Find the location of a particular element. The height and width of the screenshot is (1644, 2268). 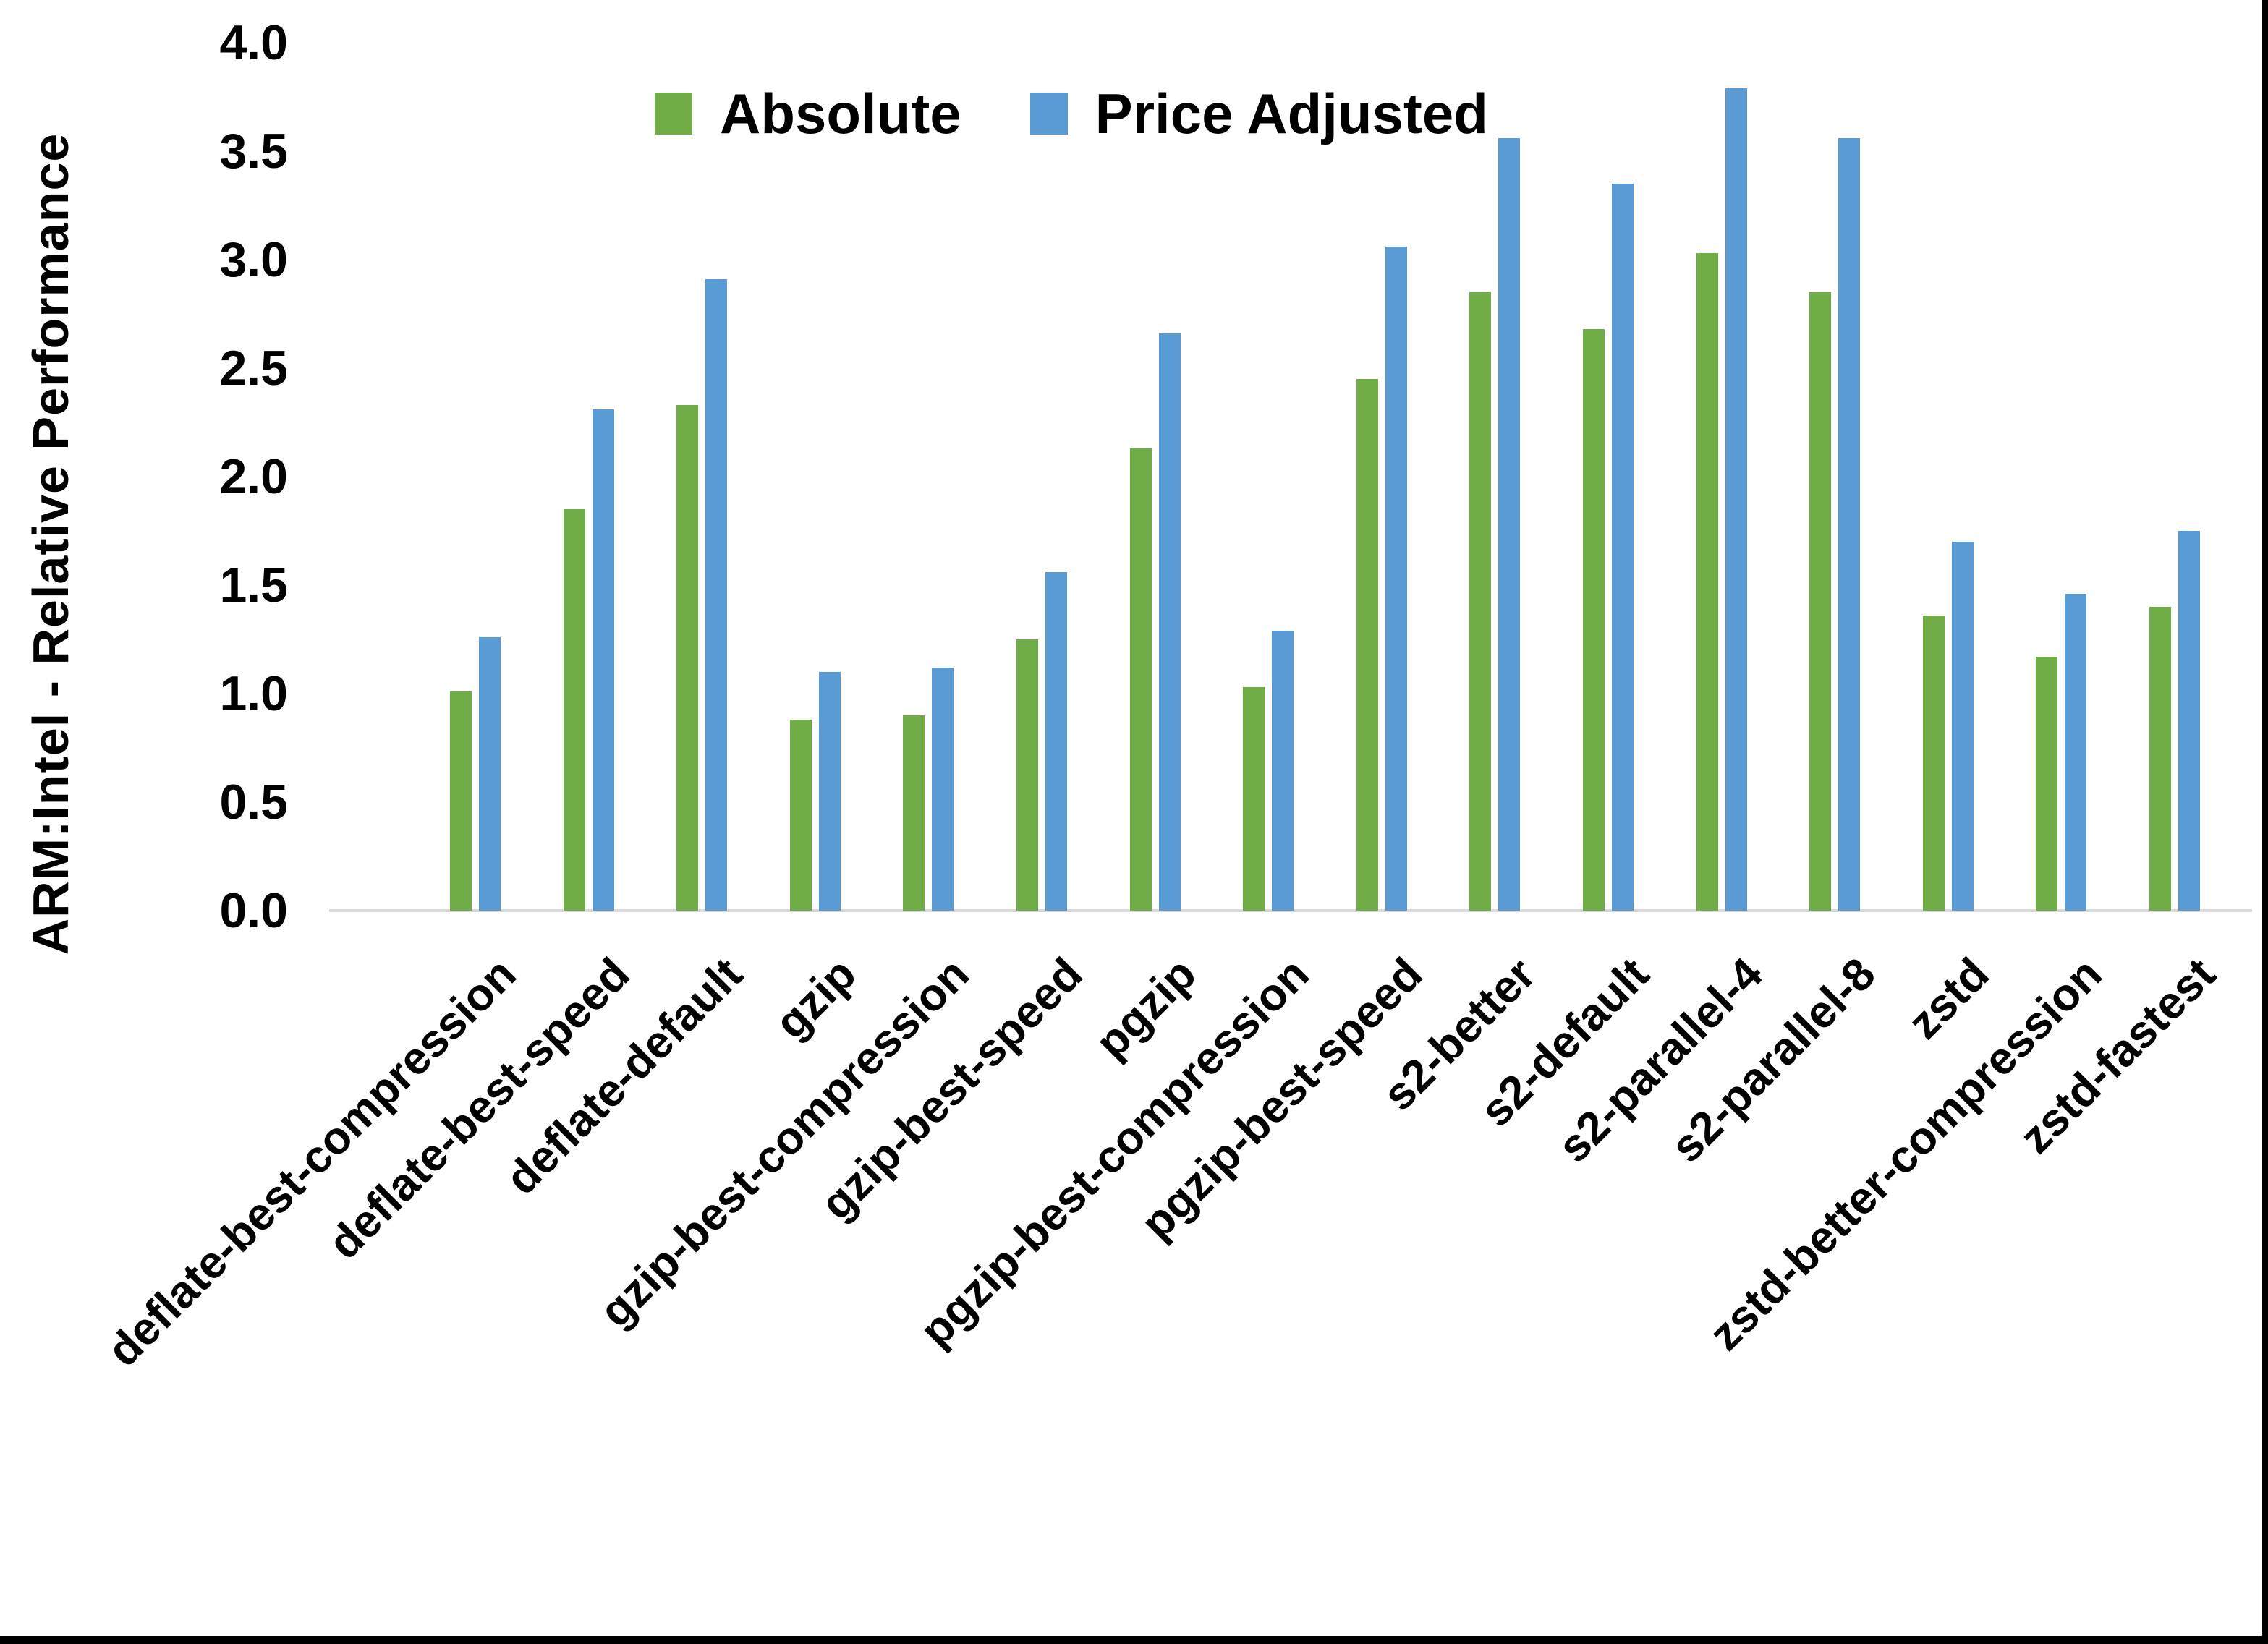

y-tick-label: 2.5 is located at coordinates (253, 368).